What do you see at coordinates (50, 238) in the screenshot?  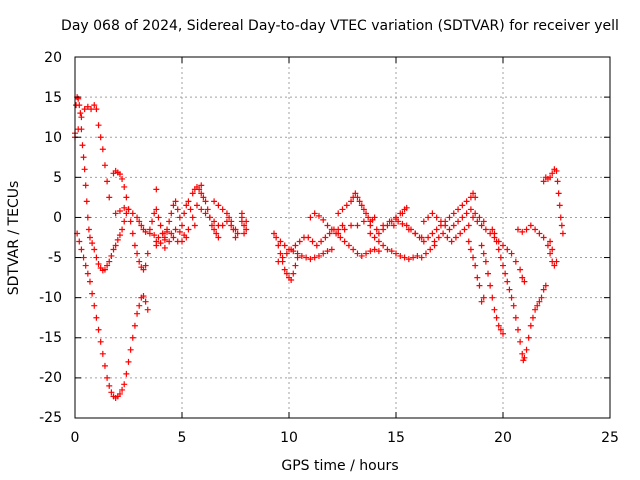 I see `y-tick-labels: 20 15 10 5 0 -5 -10 -15 -20 -25` at bounding box center [50, 238].